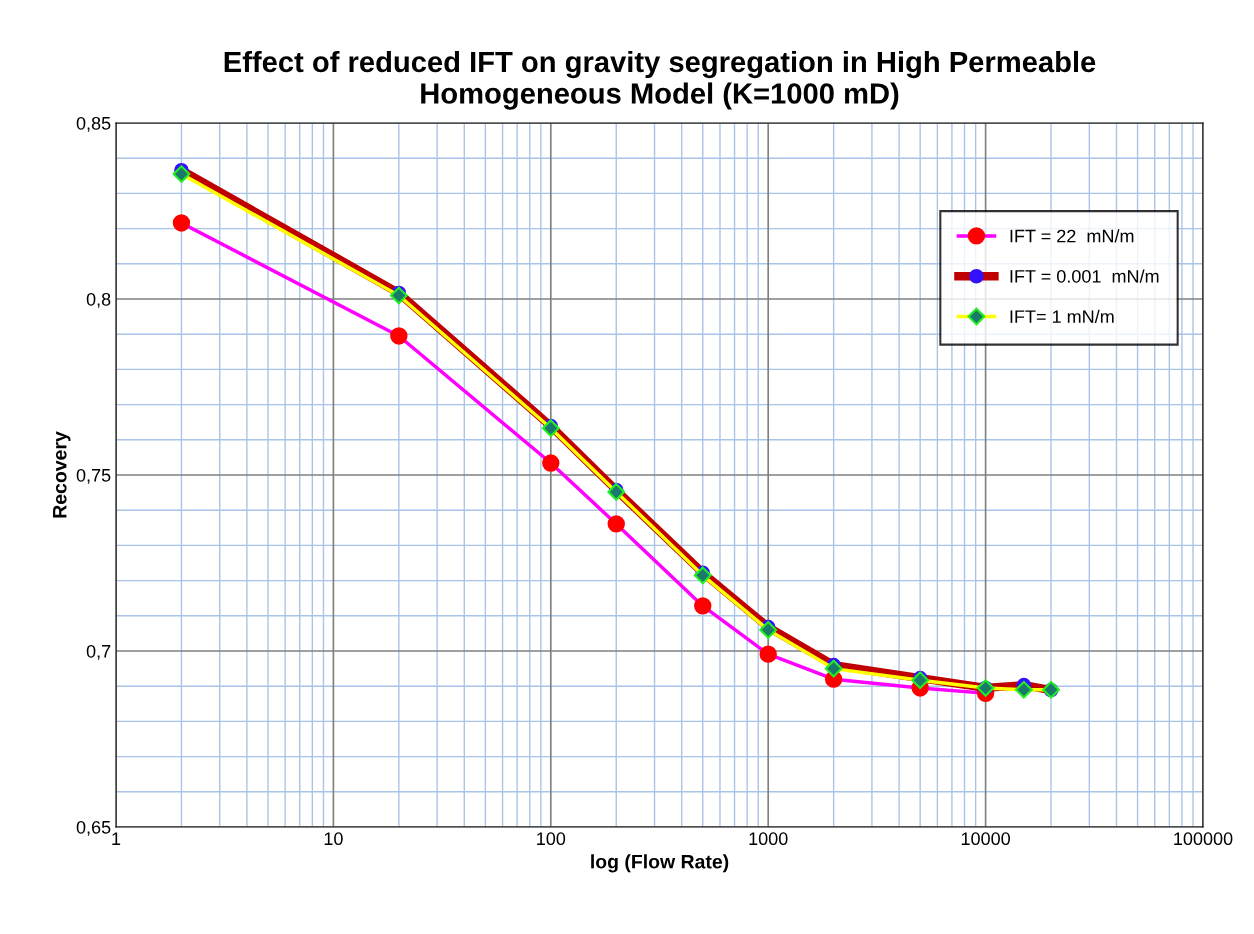 The height and width of the screenshot is (934, 1254). What do you see at coordinates (1203, 839) in the screenshot?
I see `x-tick-label: 100000` at bounding box center [1203, 839].